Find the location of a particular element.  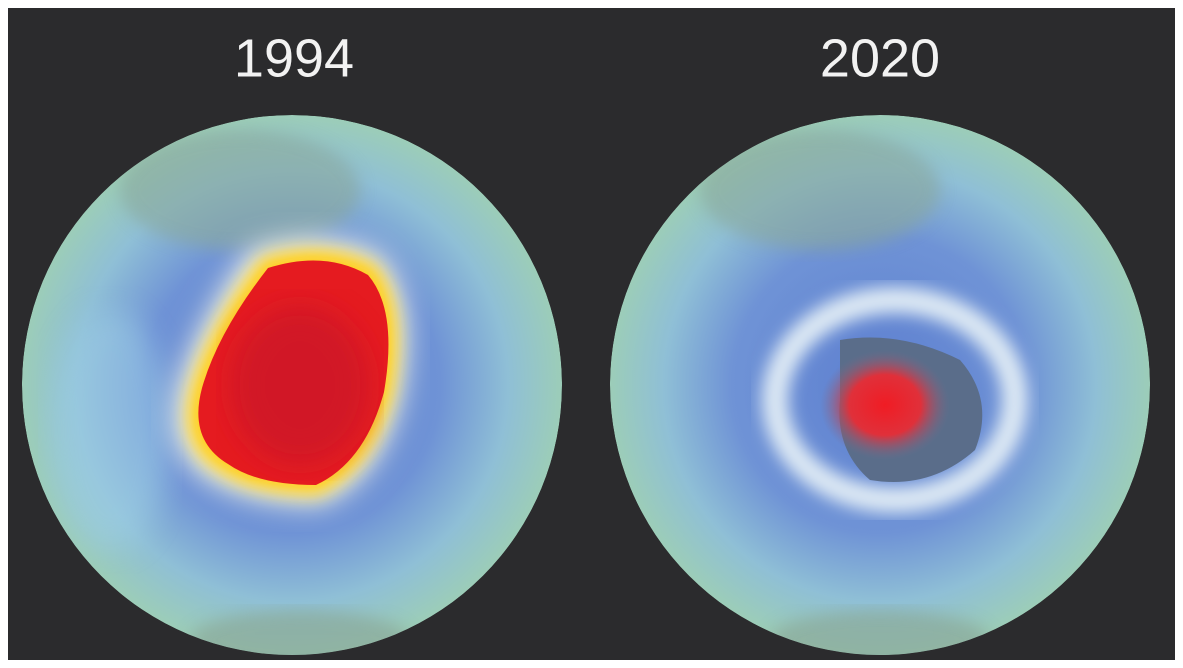

year-label: 1994 is located at coordinates (294, 58).